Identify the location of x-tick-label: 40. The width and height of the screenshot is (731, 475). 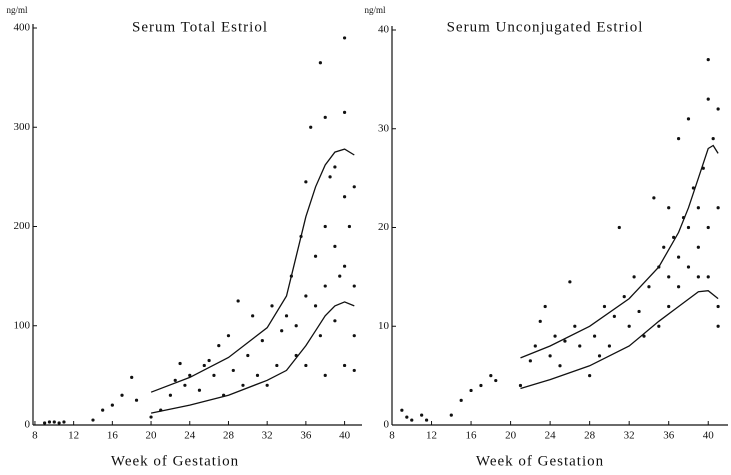
(345, 436).